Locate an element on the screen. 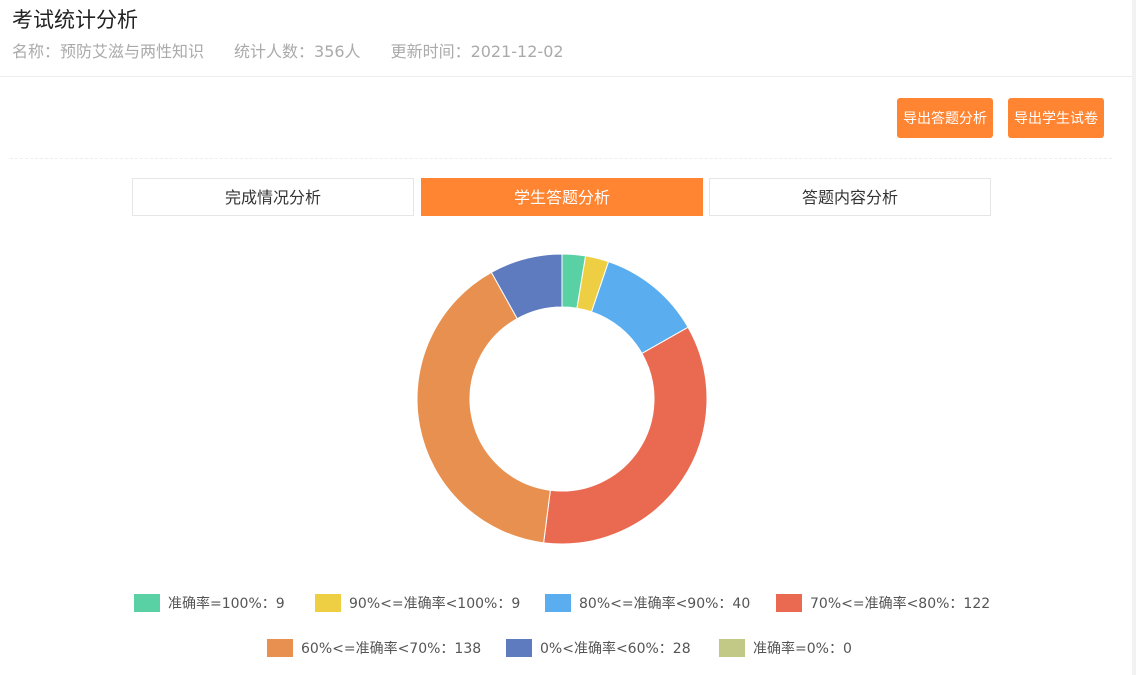 This screenshot has height=675, width=1136. legend-item: 60%<=准确率<70%：138 is located at coordinates (374, 648).